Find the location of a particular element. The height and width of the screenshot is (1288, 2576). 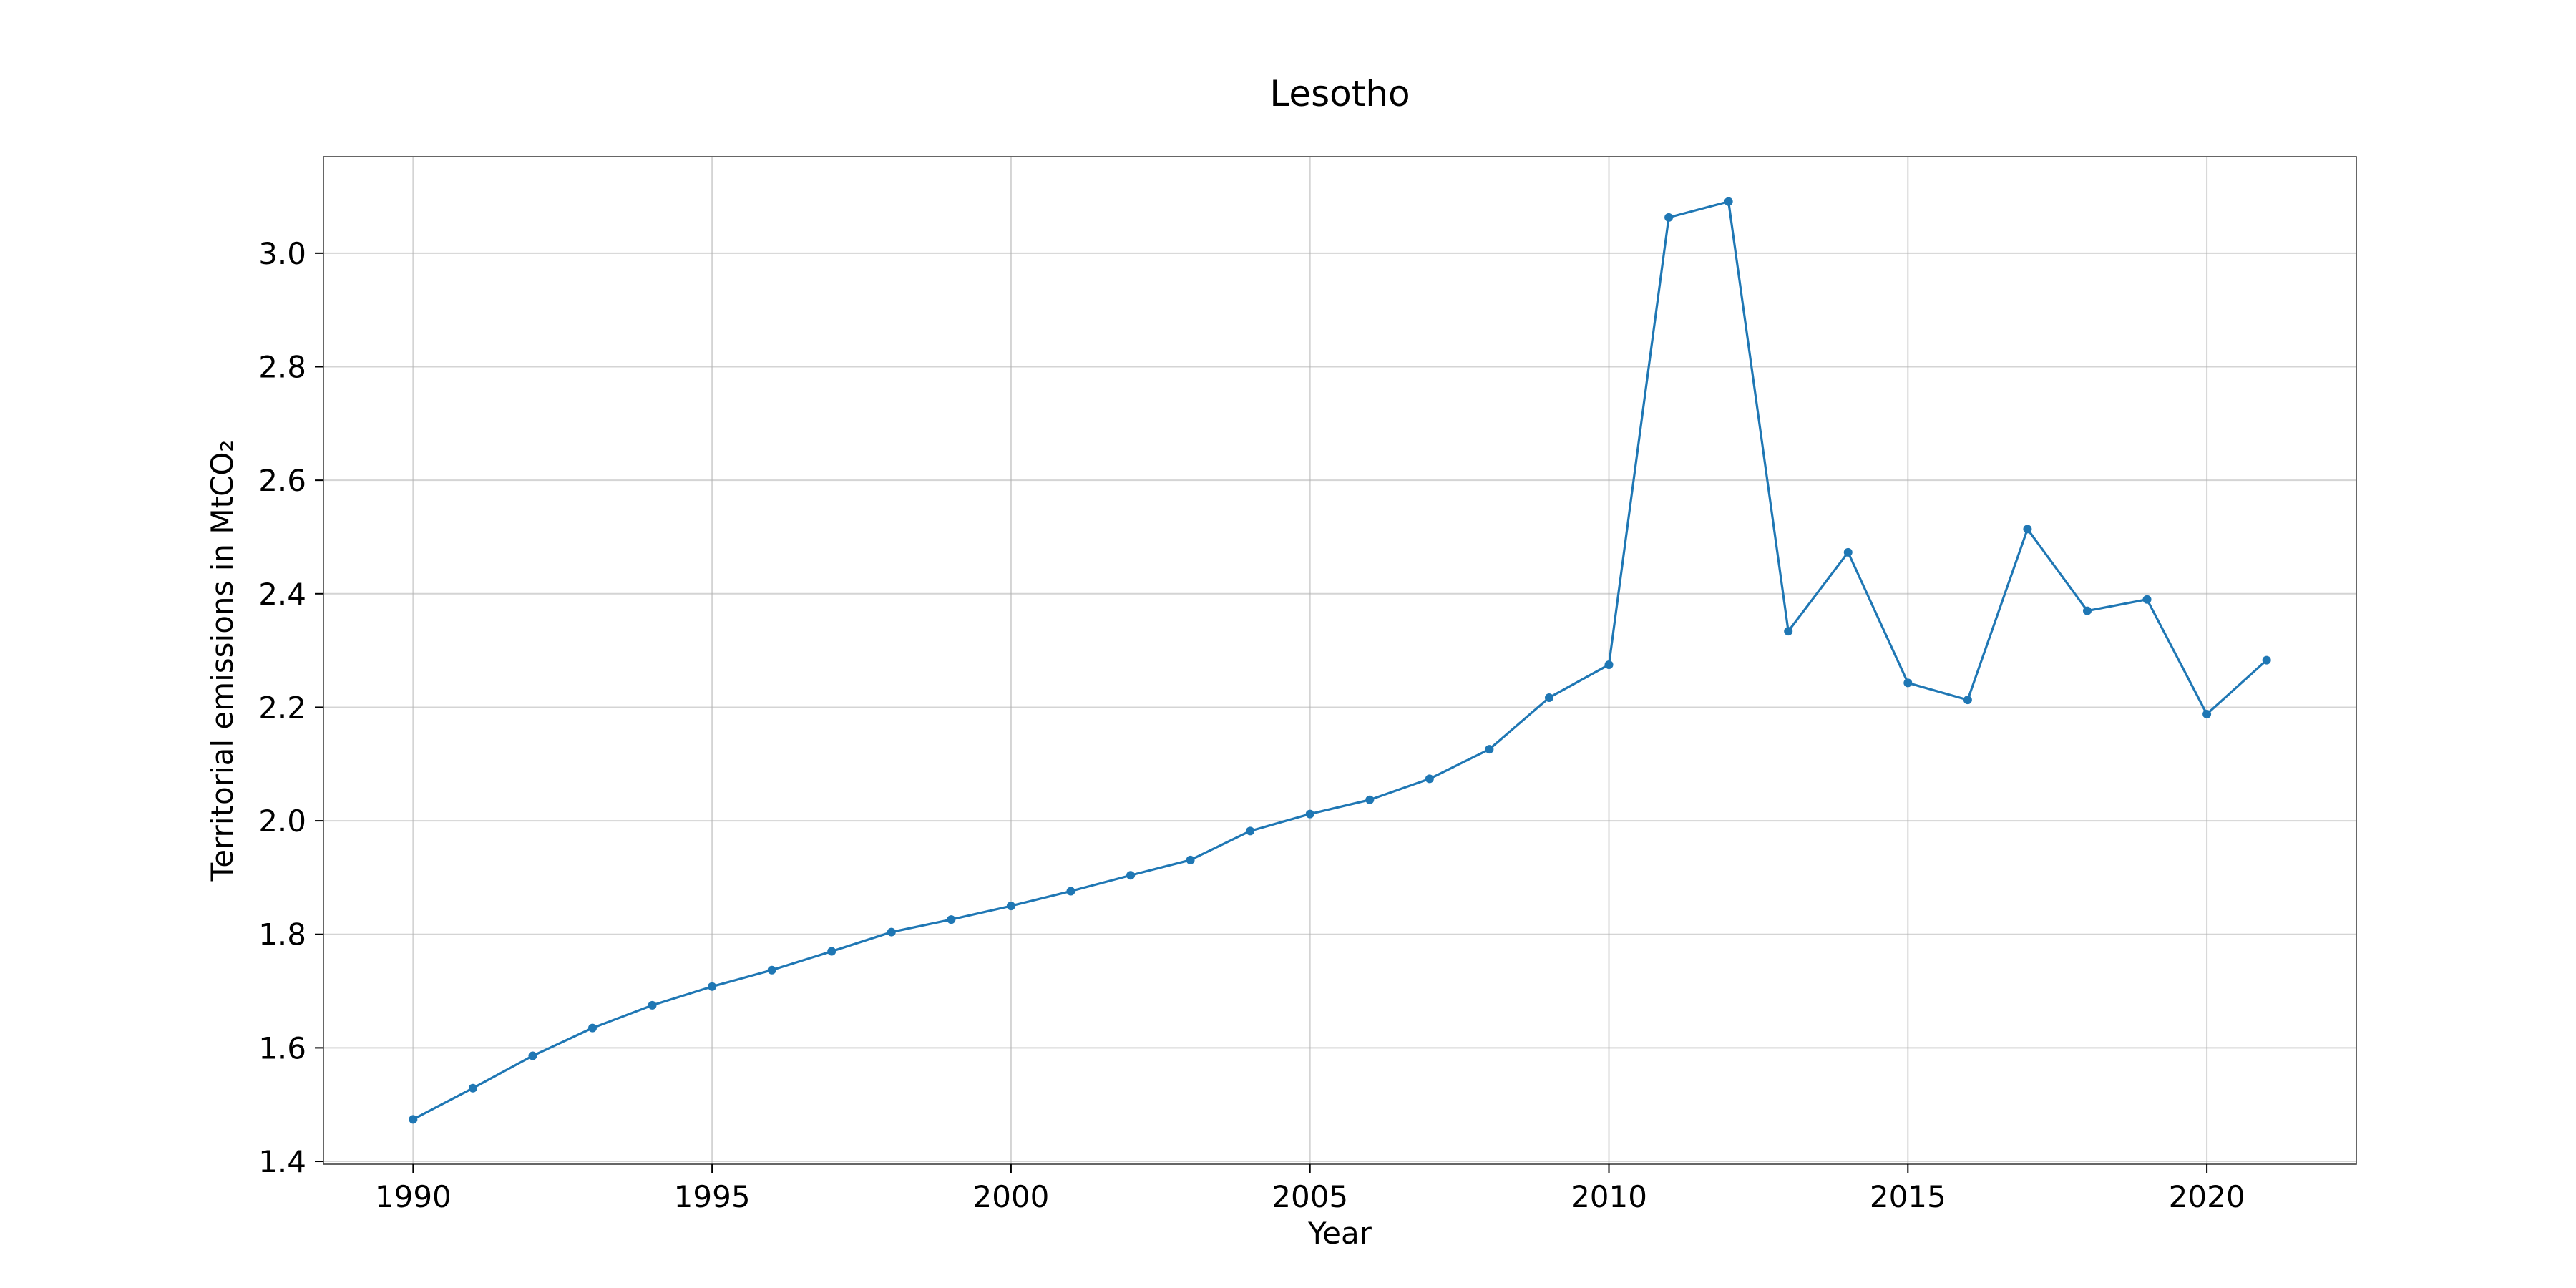

chart-title: Lesotho is located at coordinates (1339, 93).